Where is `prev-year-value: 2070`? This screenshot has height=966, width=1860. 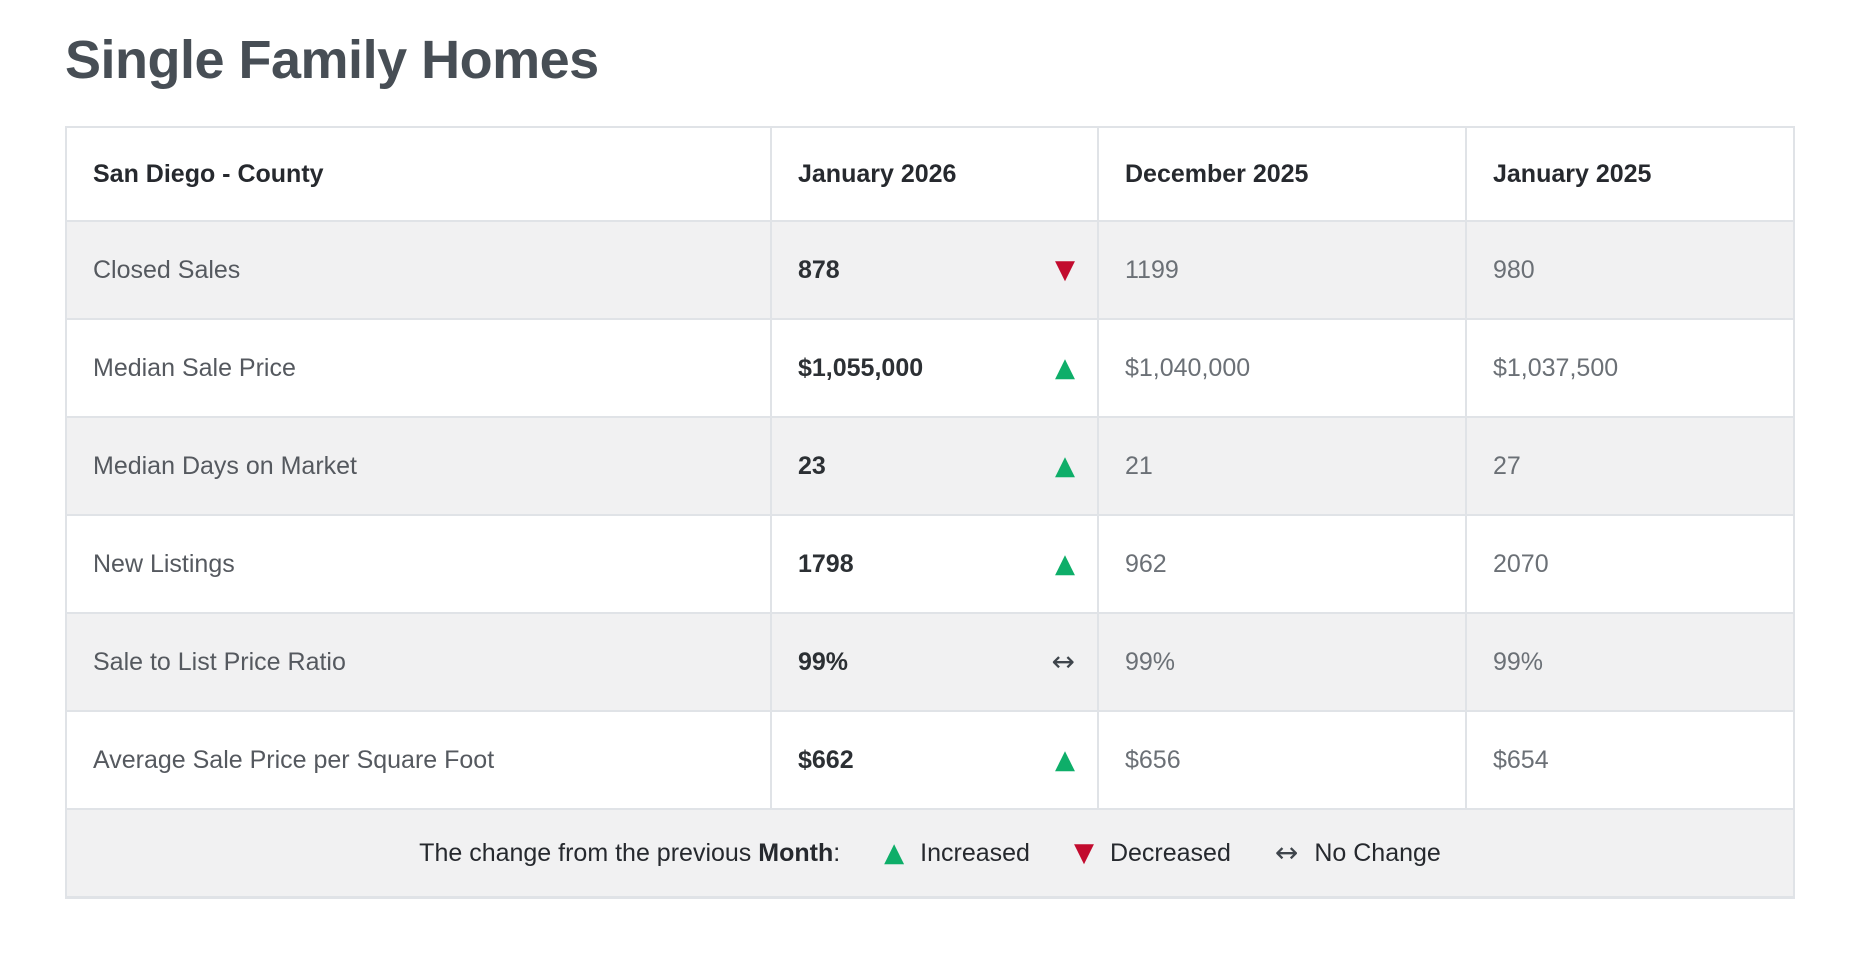 prev-year-value: 2070 is located at coordinates (1630, 565).